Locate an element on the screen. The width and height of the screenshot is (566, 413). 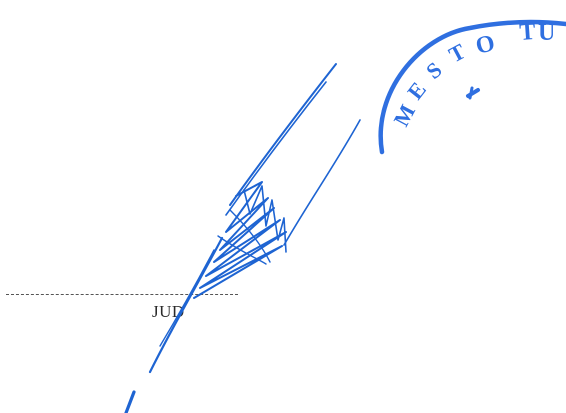
svg-text: O is located at coordinates (485, 45).